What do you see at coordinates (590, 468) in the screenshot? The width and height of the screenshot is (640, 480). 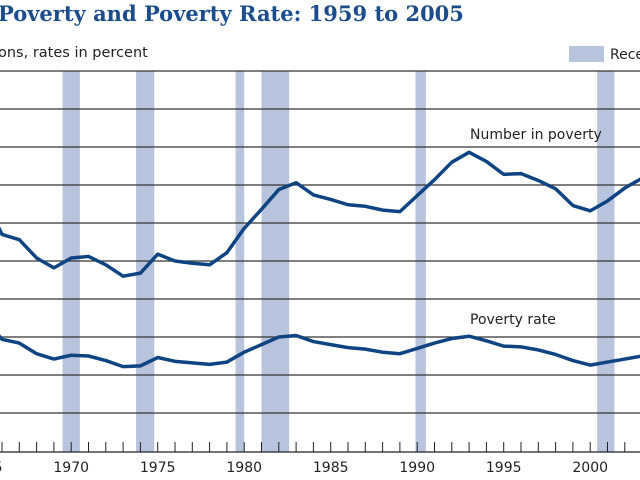 I see `x-tick-label: 2000` at bounding box center [590, 468].